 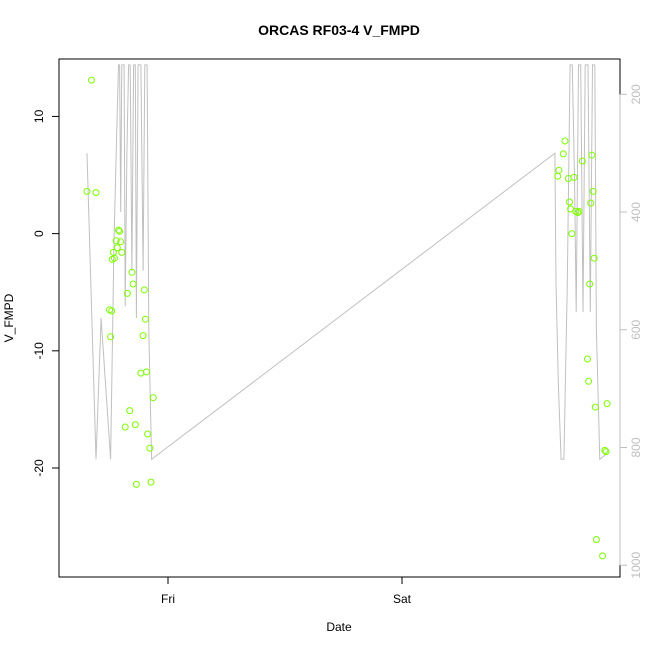 I want to click on x-tick-label: Fri, so click(x=168, y=599).